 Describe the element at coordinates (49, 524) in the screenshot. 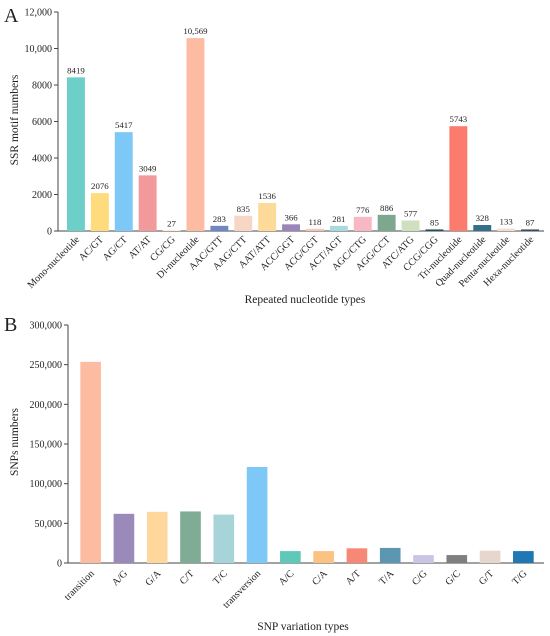

I see `b-y-tick-label: 50,000` at that location.